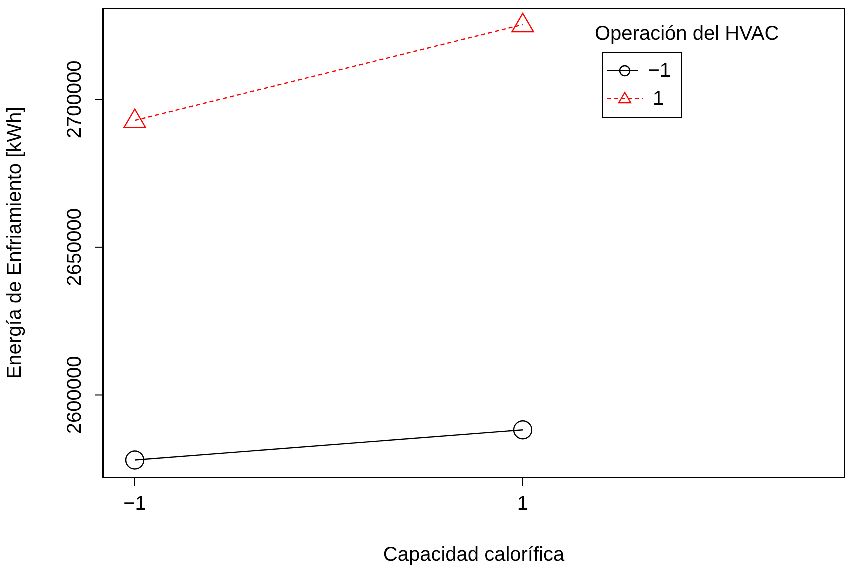  What do you see at coordinates (474, 555) in the screenshot?
I see `x-axis-title: Capacidad calorífica` at bounding box center [474, 555].